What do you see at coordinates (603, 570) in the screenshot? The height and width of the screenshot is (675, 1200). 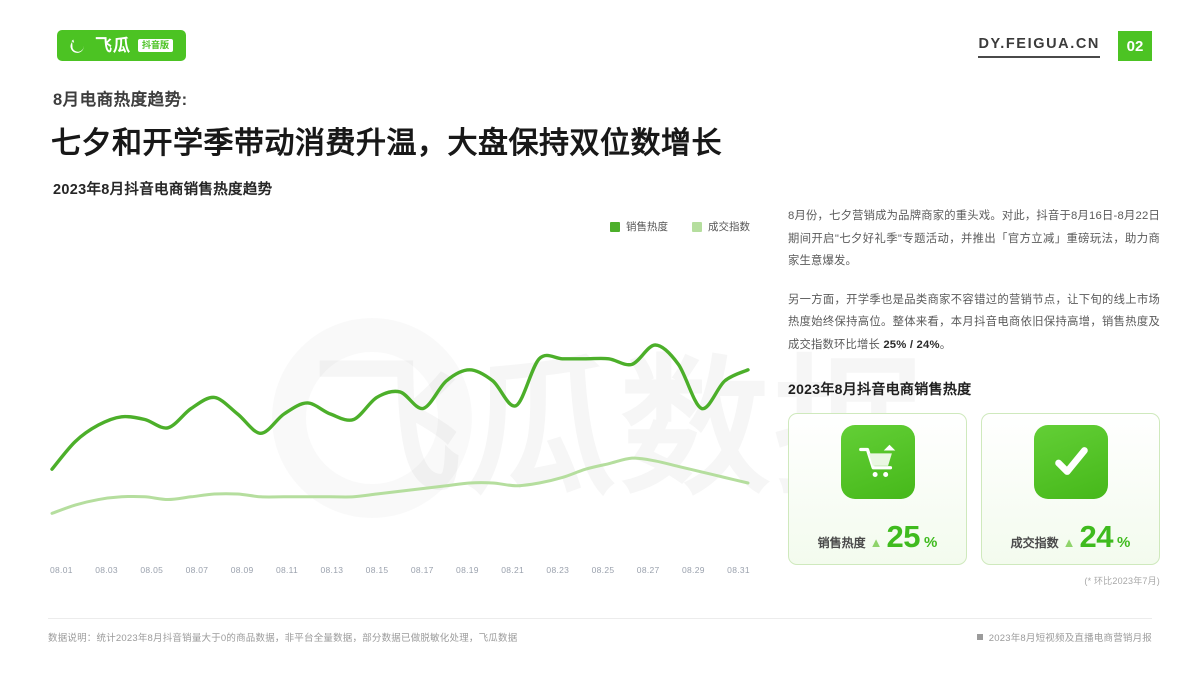 I see `x-axis-tick: 08.25` at bounding box center [603, 570].